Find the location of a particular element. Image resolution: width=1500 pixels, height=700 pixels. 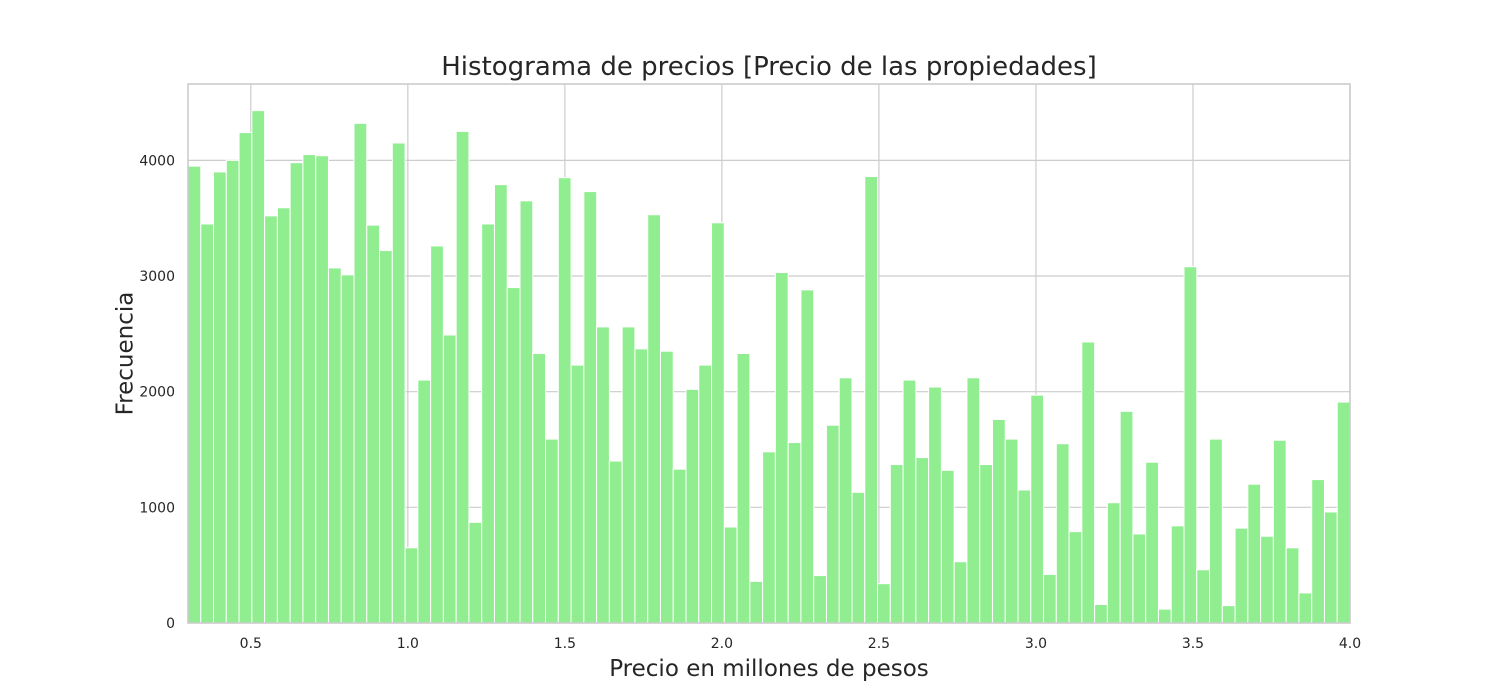

x-tick-label: 4.0 is located at coordinates (1350, 644).